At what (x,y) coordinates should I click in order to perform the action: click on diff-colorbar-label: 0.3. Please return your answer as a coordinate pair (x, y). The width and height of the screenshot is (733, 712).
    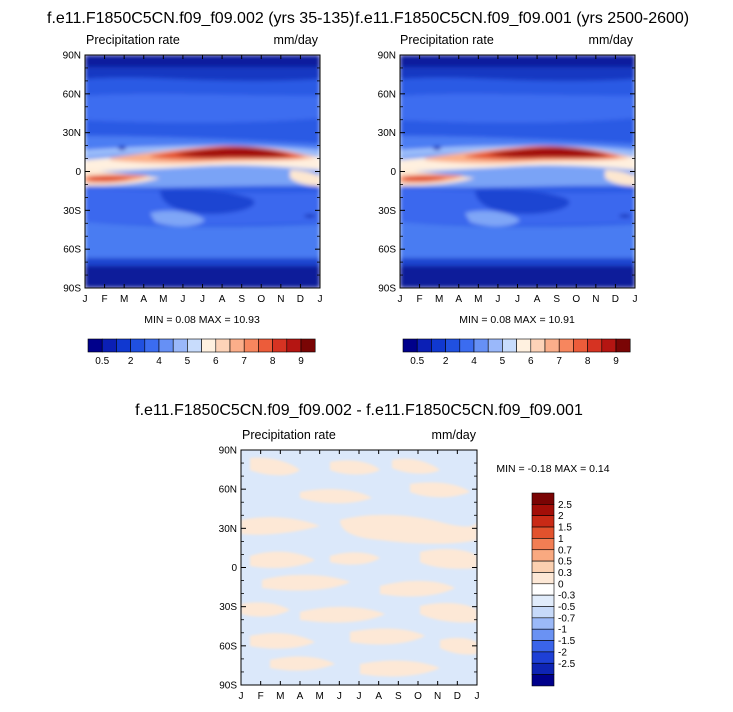
    Looking at the image, I should click on (565, 573).